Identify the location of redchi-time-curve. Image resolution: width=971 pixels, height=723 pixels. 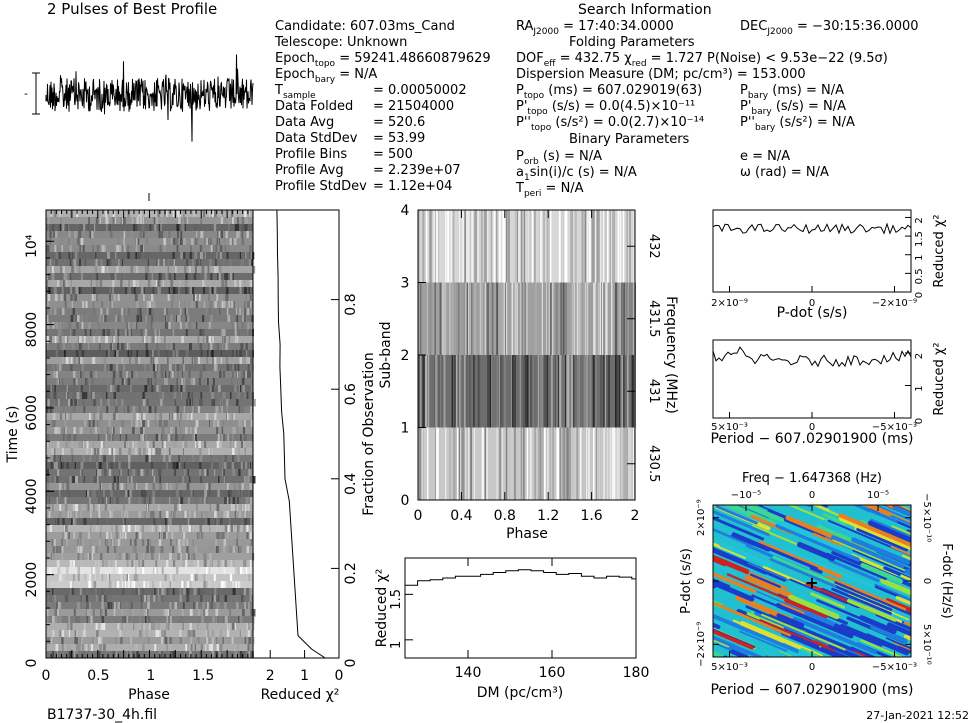
(301, 434).